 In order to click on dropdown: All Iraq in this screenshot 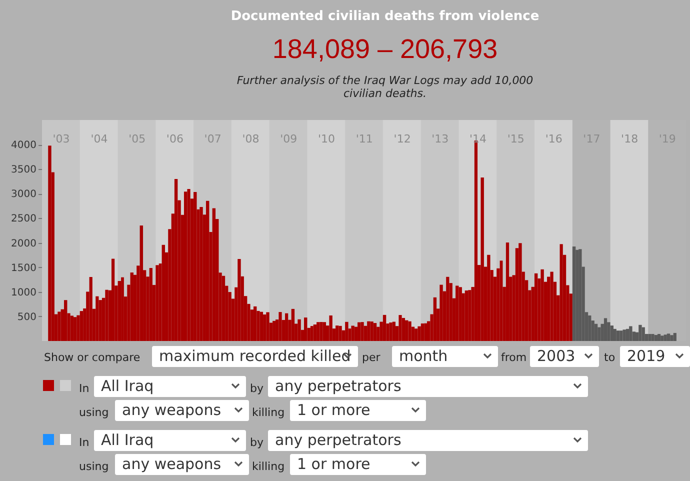, I will do `click(170, 440)`.